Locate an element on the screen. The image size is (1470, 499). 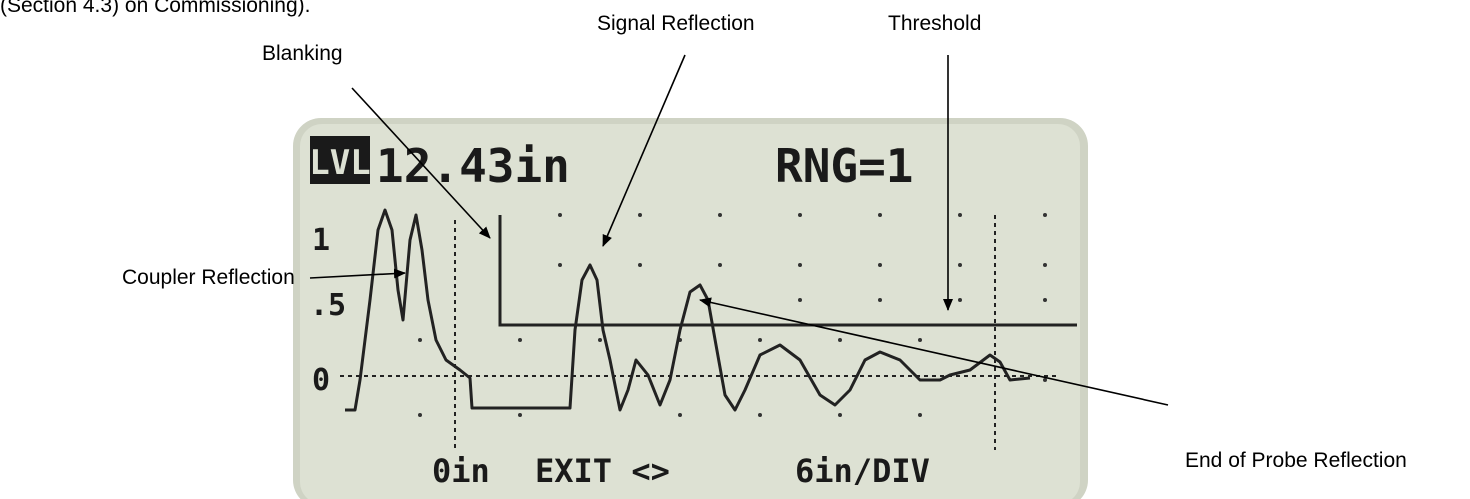
callout-label: Coupler Reflection is located at coordinates (208, 277).